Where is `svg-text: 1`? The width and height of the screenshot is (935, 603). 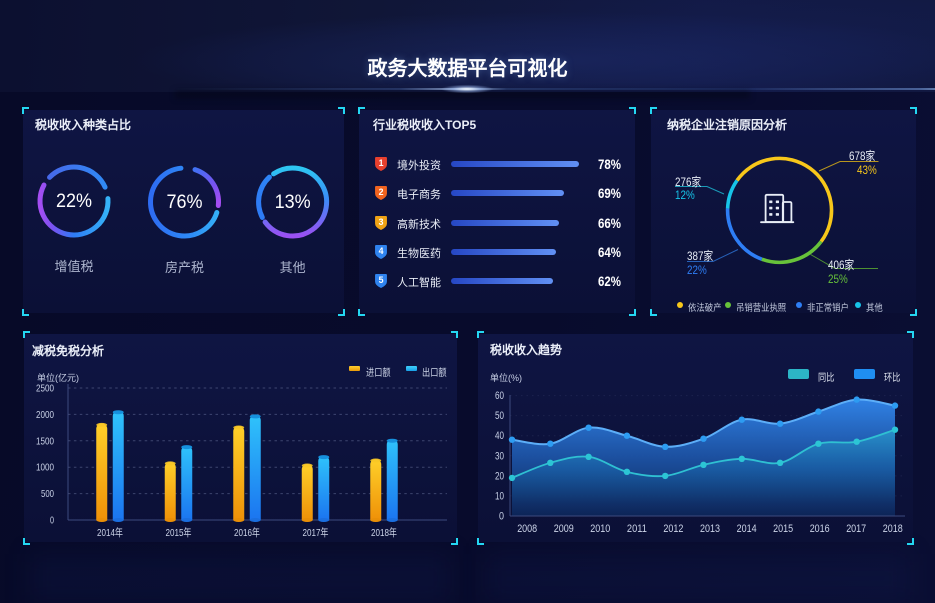 svg-text: 1 is located at coordinates (381, 163).